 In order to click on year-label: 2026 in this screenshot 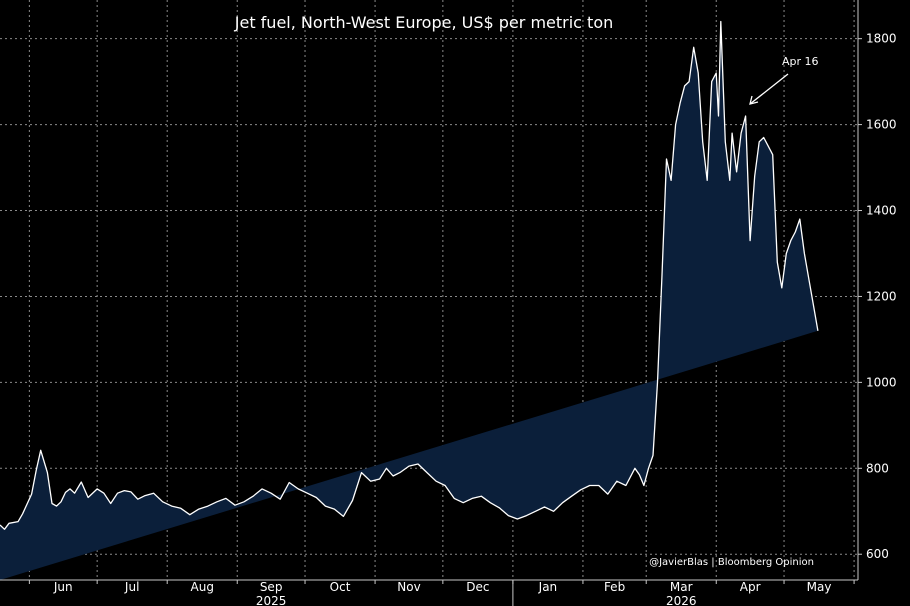, I will do `click(681, 600)`.